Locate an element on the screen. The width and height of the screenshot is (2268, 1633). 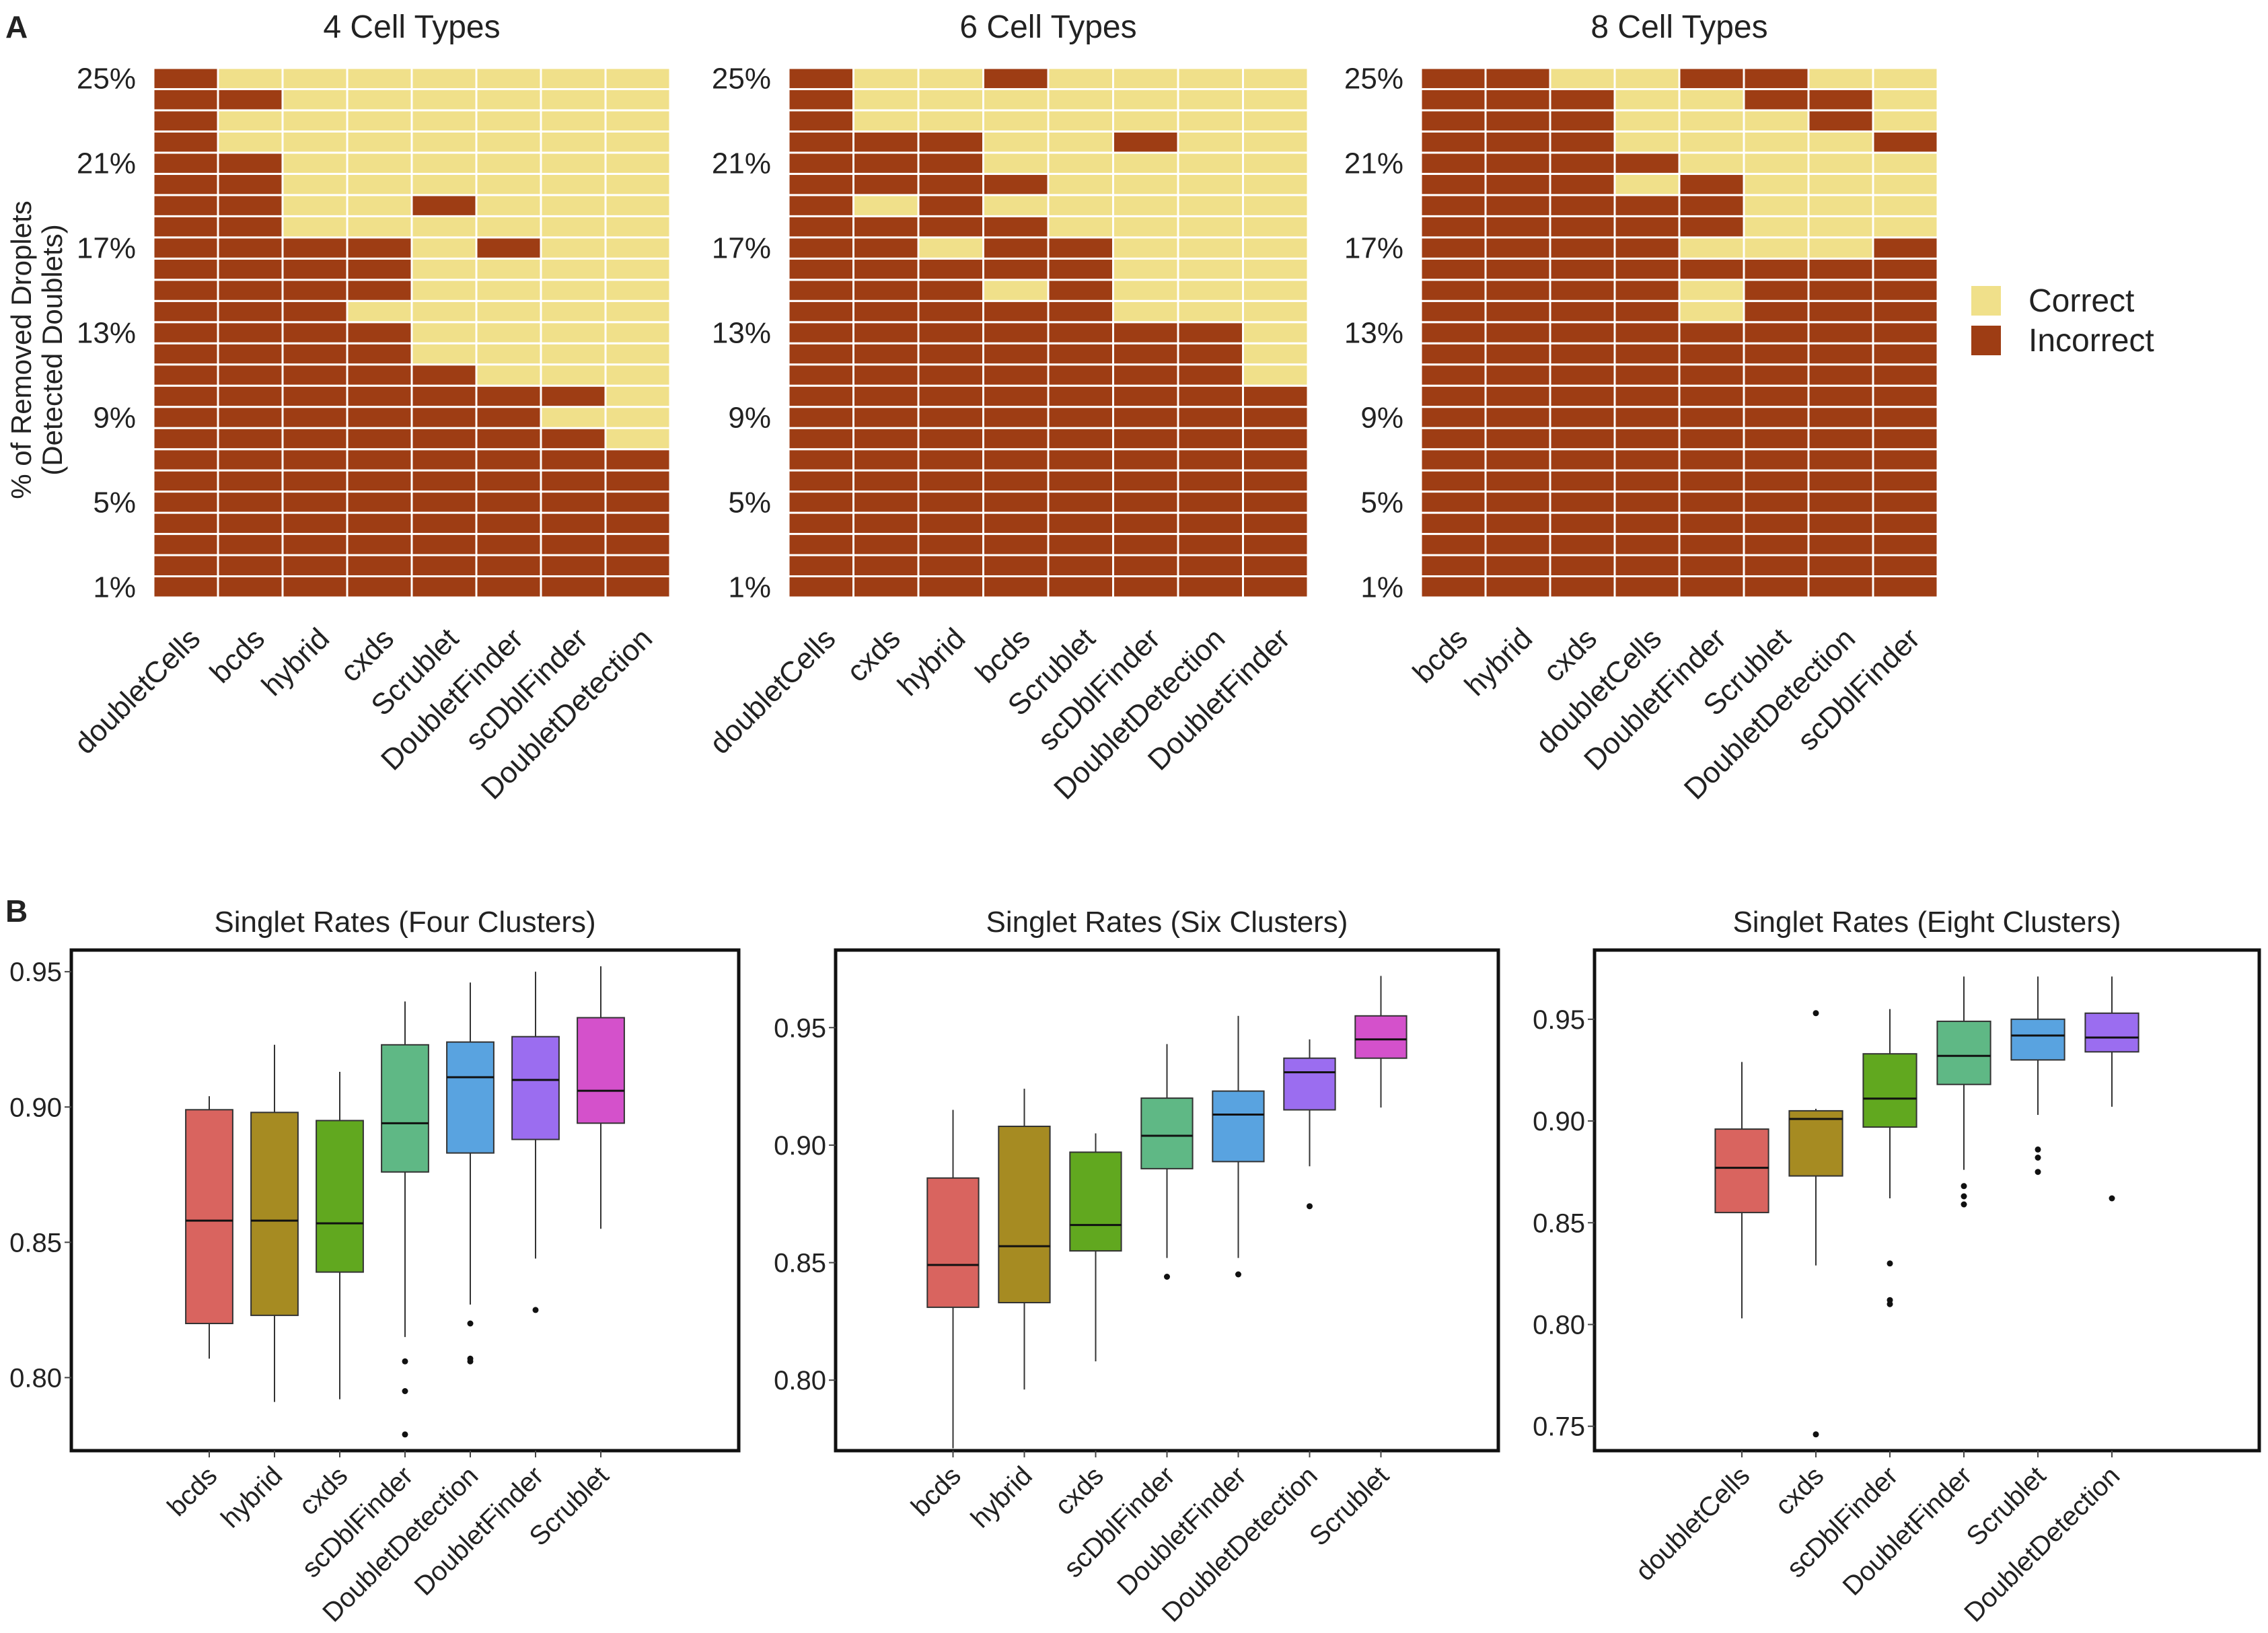
chart-title: Singlet Rates (Six Clusters) is located at coordinates (1167, 922).